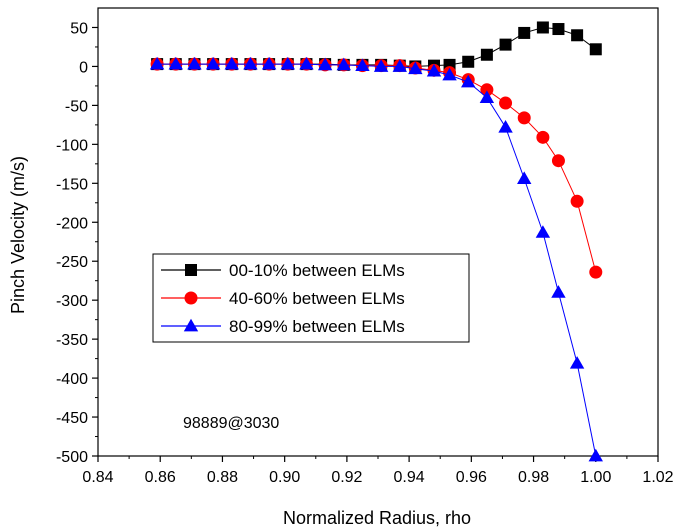 The width and height of the screenshot is (678, 529). What do you see at coordinates (83, 67) in the screenshot?
I see `y-tick-label: 0` at bounding box center [83, 67].